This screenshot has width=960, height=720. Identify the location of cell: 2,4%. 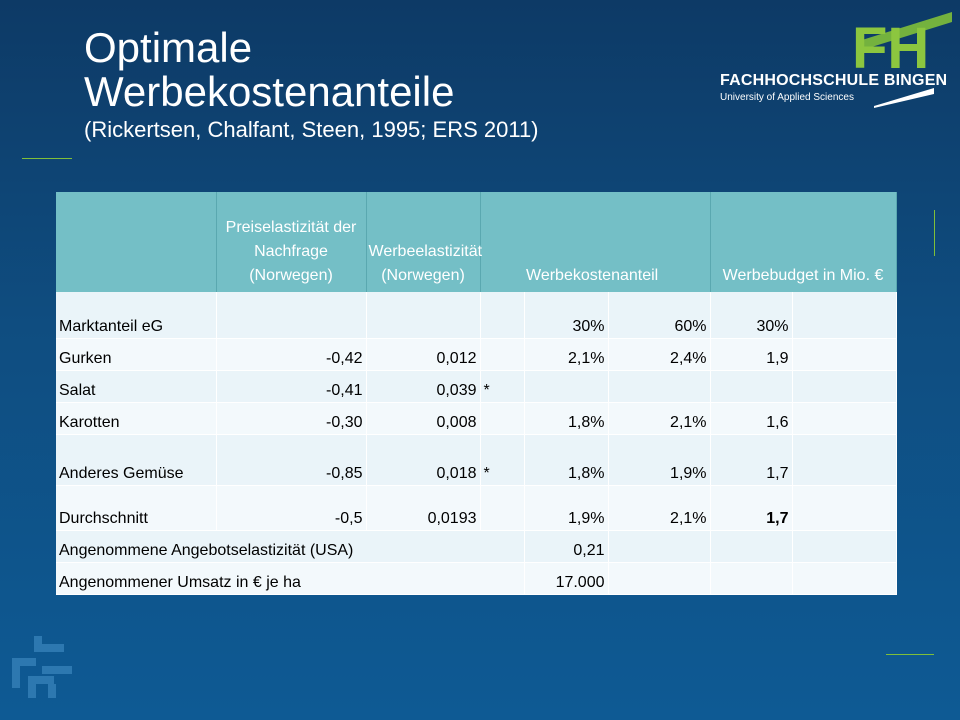
(659, 354).